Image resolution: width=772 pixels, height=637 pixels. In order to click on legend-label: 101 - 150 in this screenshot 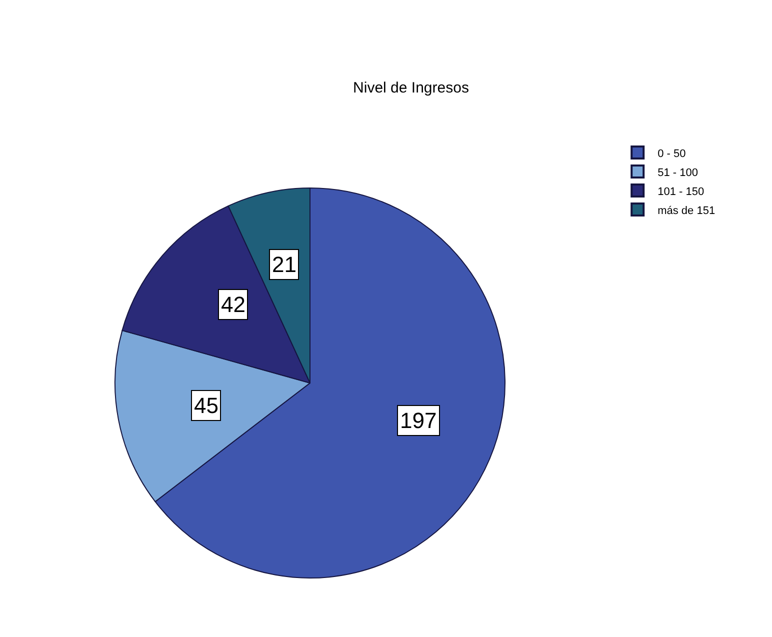, I will do `click(681, 192)`.